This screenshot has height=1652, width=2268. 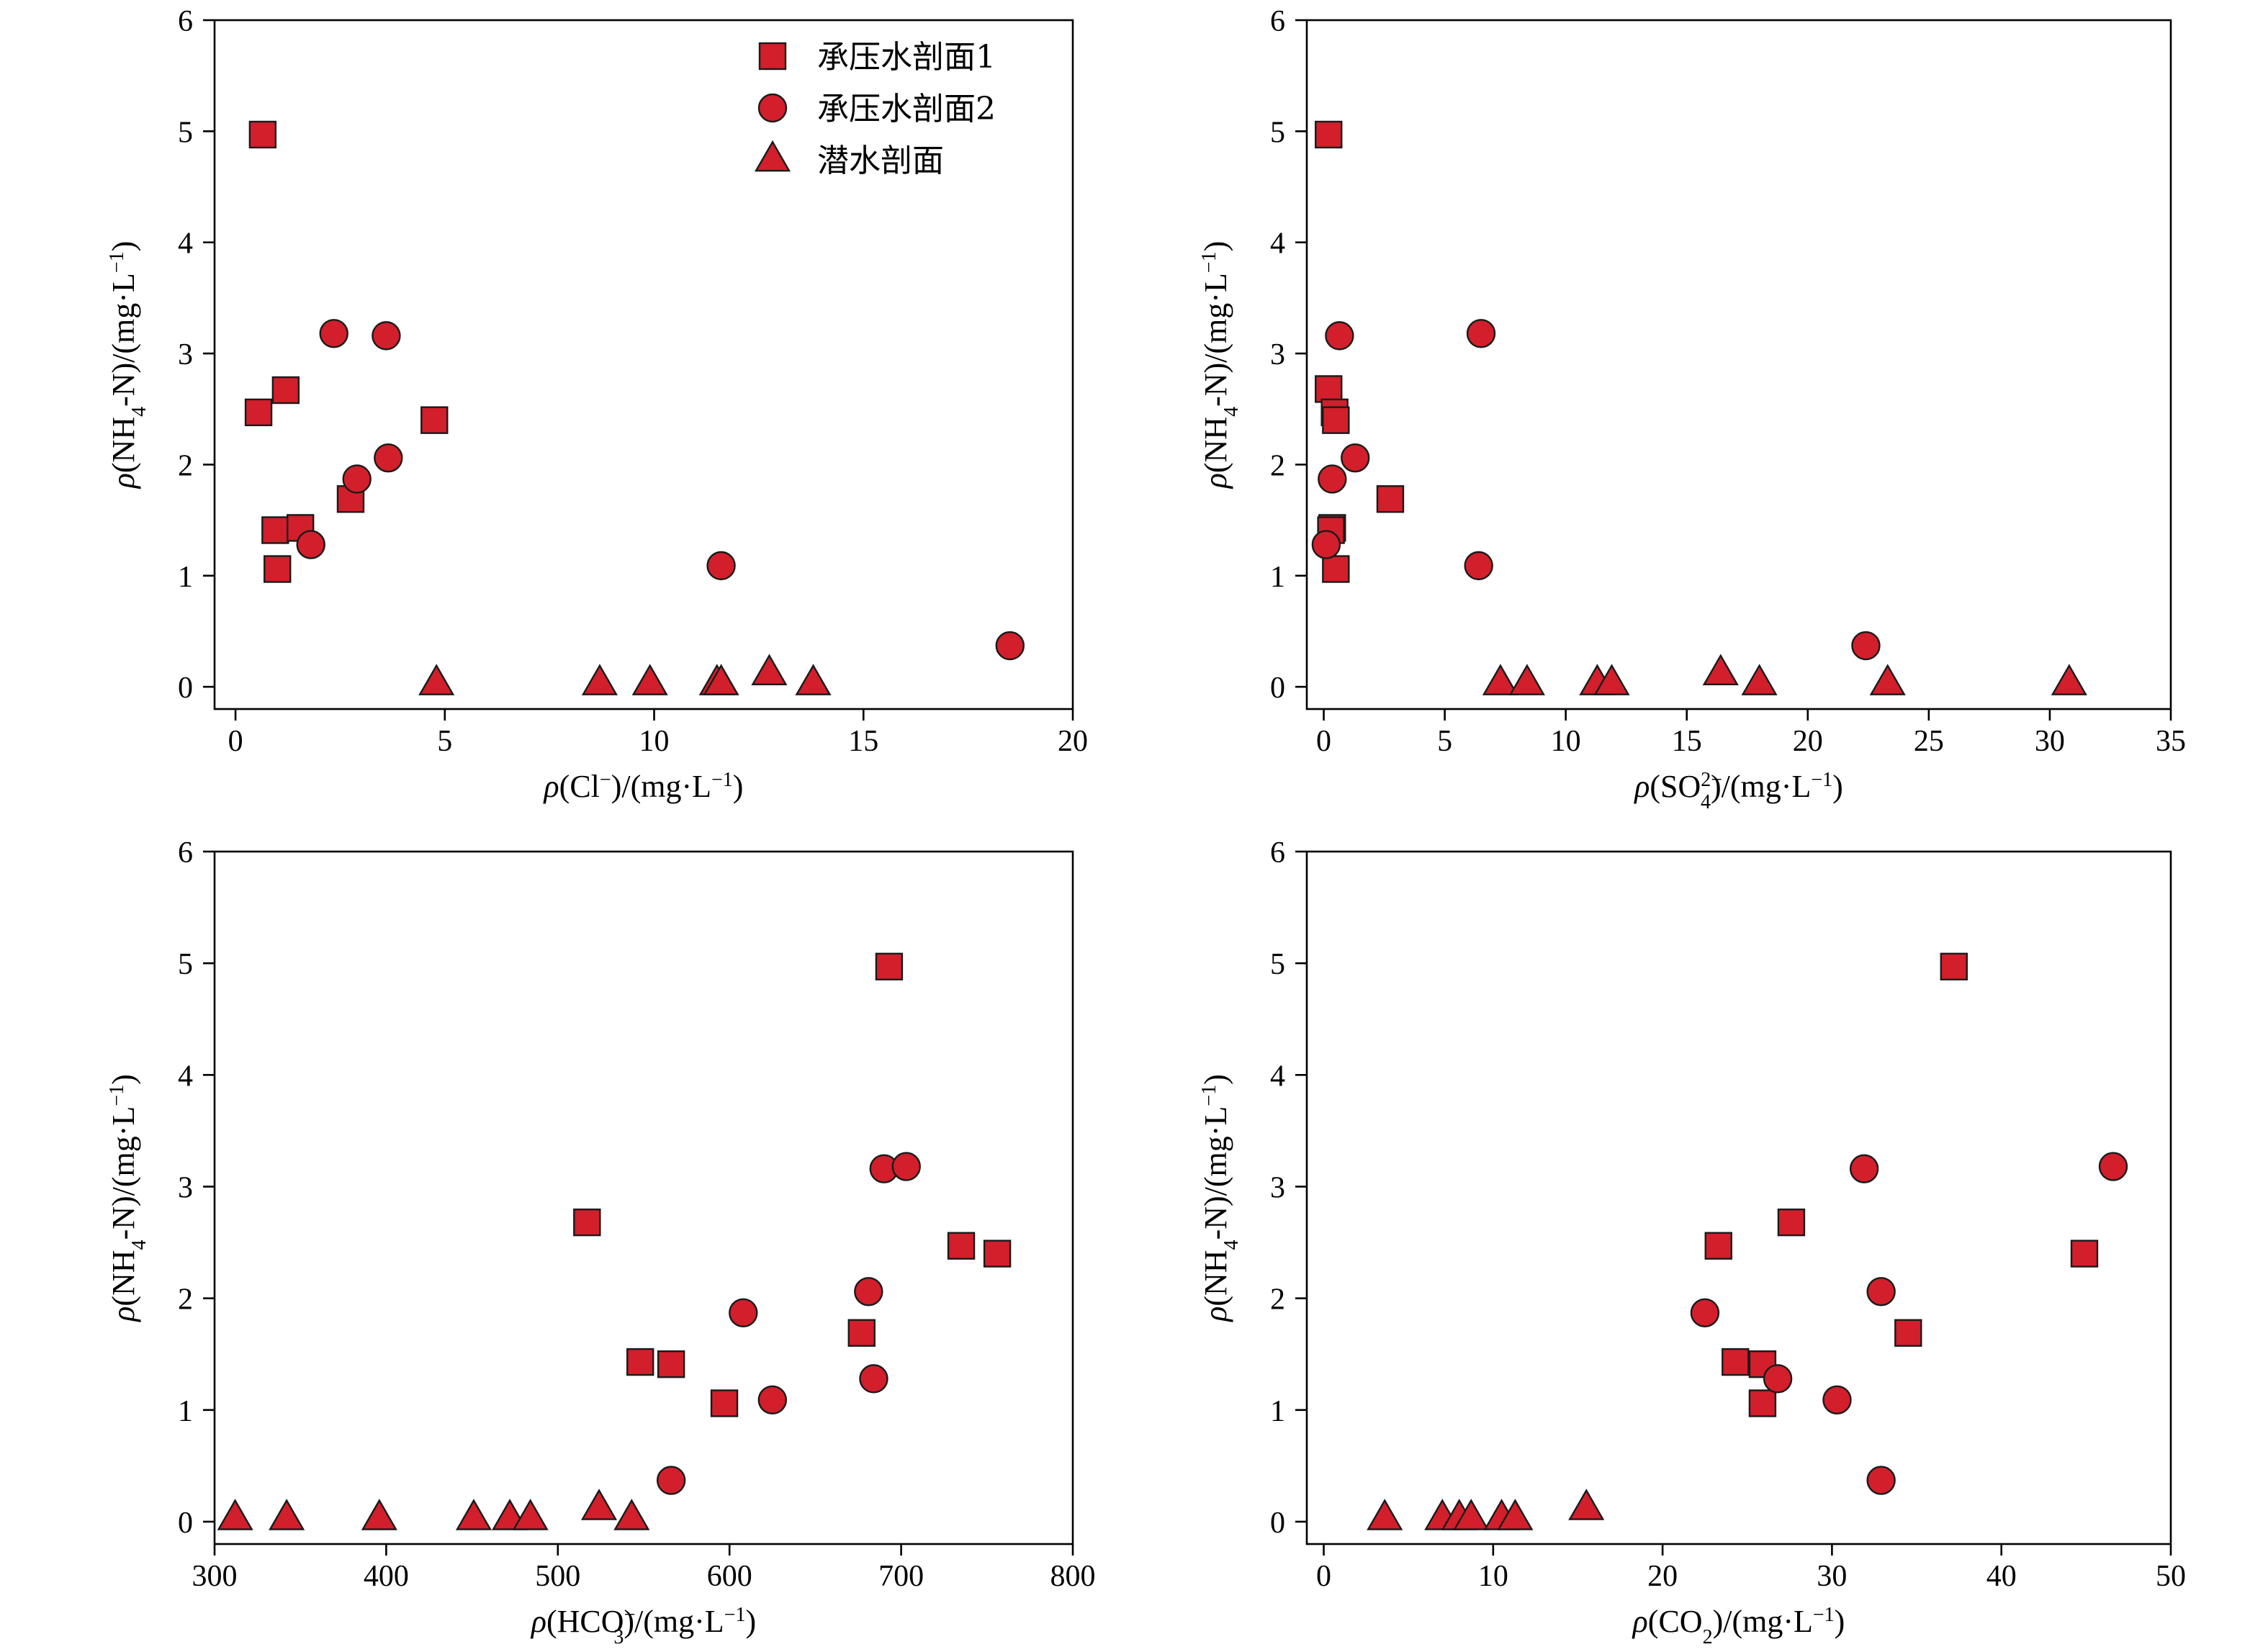 I want to click on y-tick-label: 0, so click(x=185, y=688).